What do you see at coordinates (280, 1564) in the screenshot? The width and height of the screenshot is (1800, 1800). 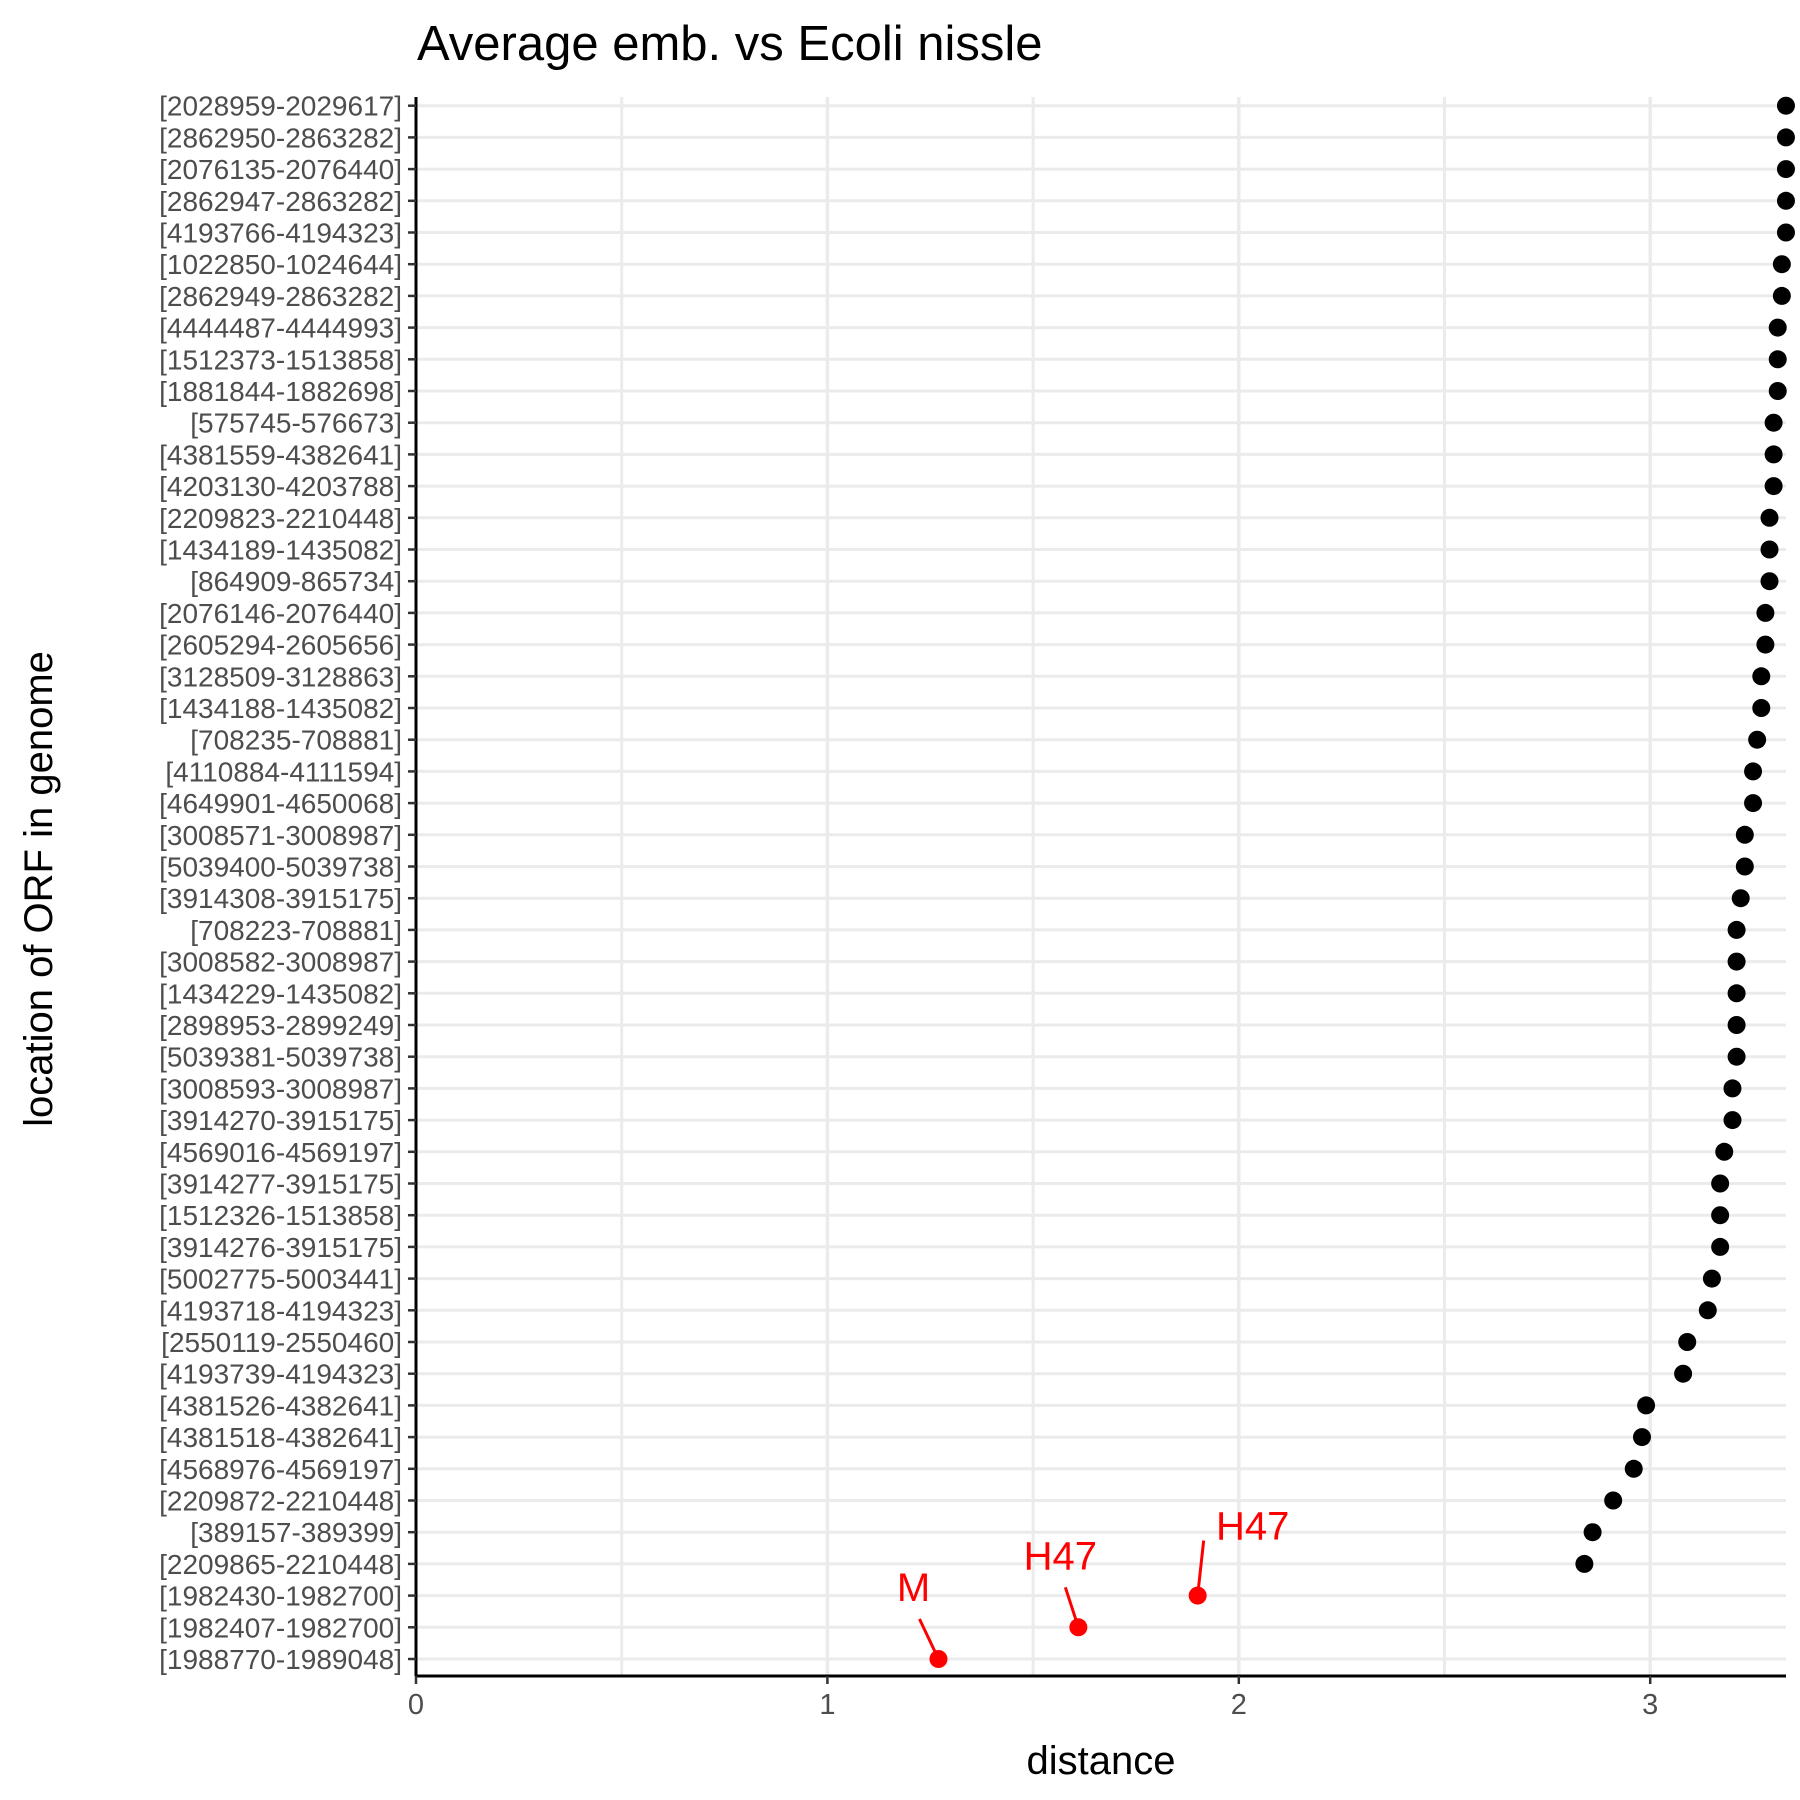 I see `y-tick-label: [2209865-2210448]` at bounding box center [280, 1564].